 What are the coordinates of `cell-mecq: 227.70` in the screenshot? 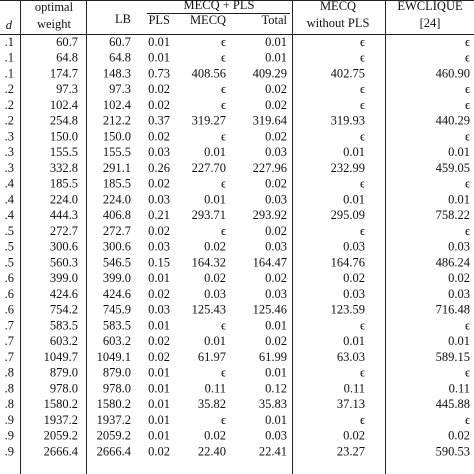 It's located at (209, 168).